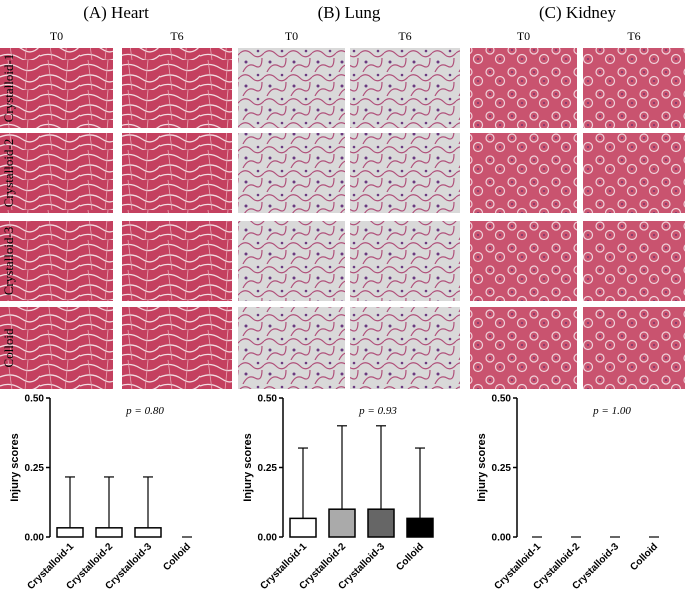 The height and width of the screenshot is (594, 685). Describe the element at coordinates (8, 173) in the screenshot. I see `row-label: Crystalloid-2` at that location.